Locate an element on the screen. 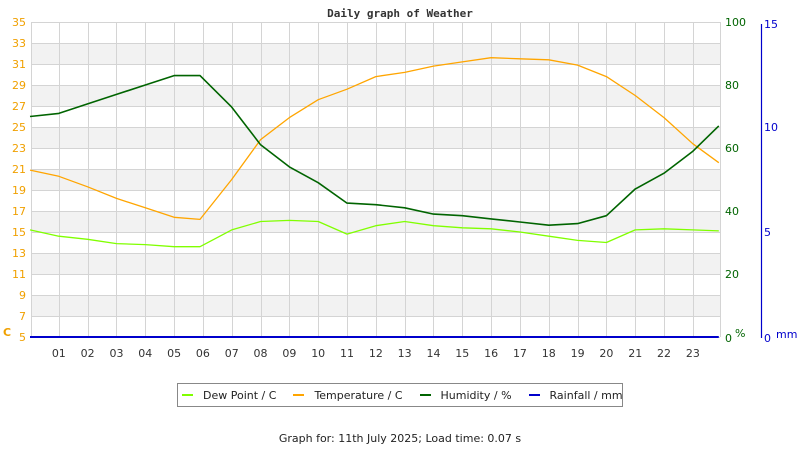 The image size is (800, 450). x-axis-tick-label: 19 is located at coordinates (578, 353).